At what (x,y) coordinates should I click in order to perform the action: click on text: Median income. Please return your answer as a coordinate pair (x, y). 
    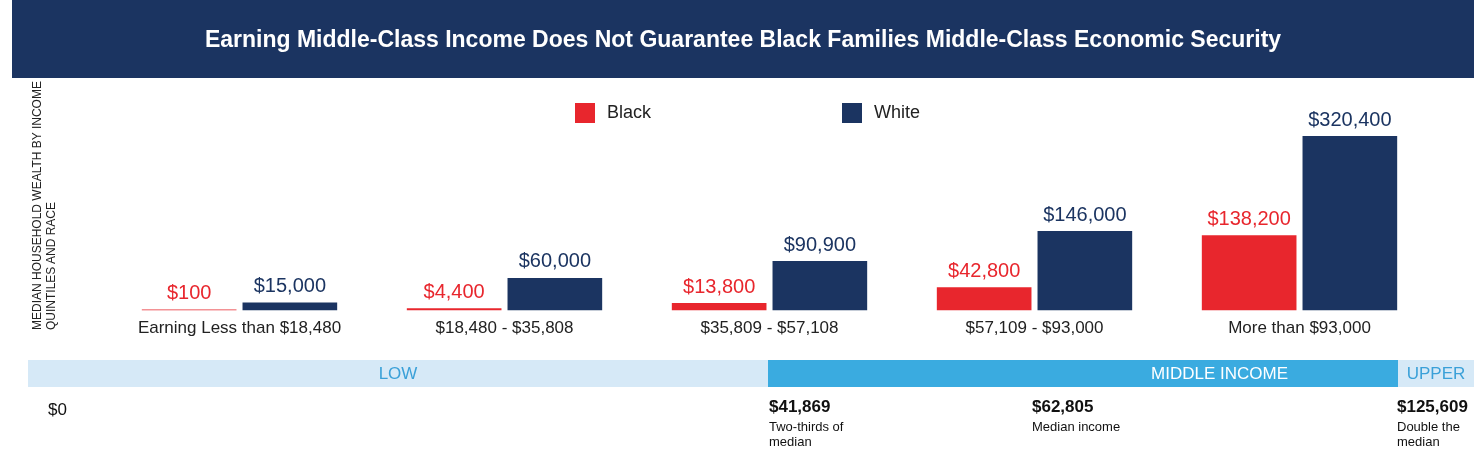
    Looking at the image, I should click on (1076, 426).